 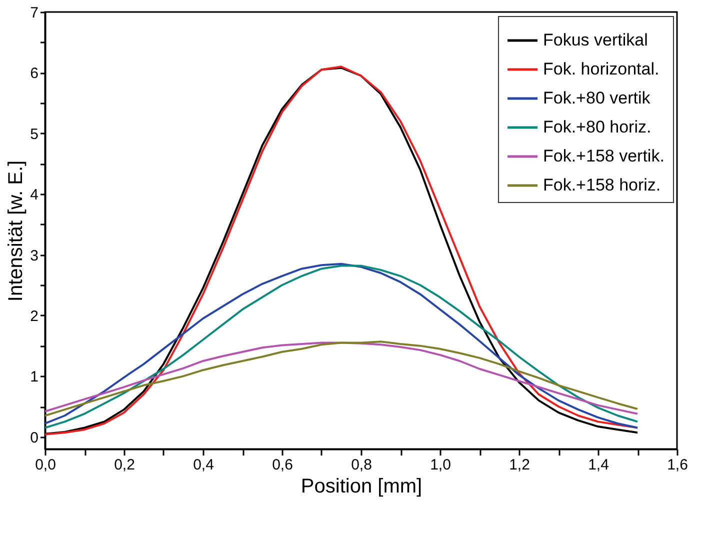 I want to click on y-tick-label: 7, so click(x=34, y=13).